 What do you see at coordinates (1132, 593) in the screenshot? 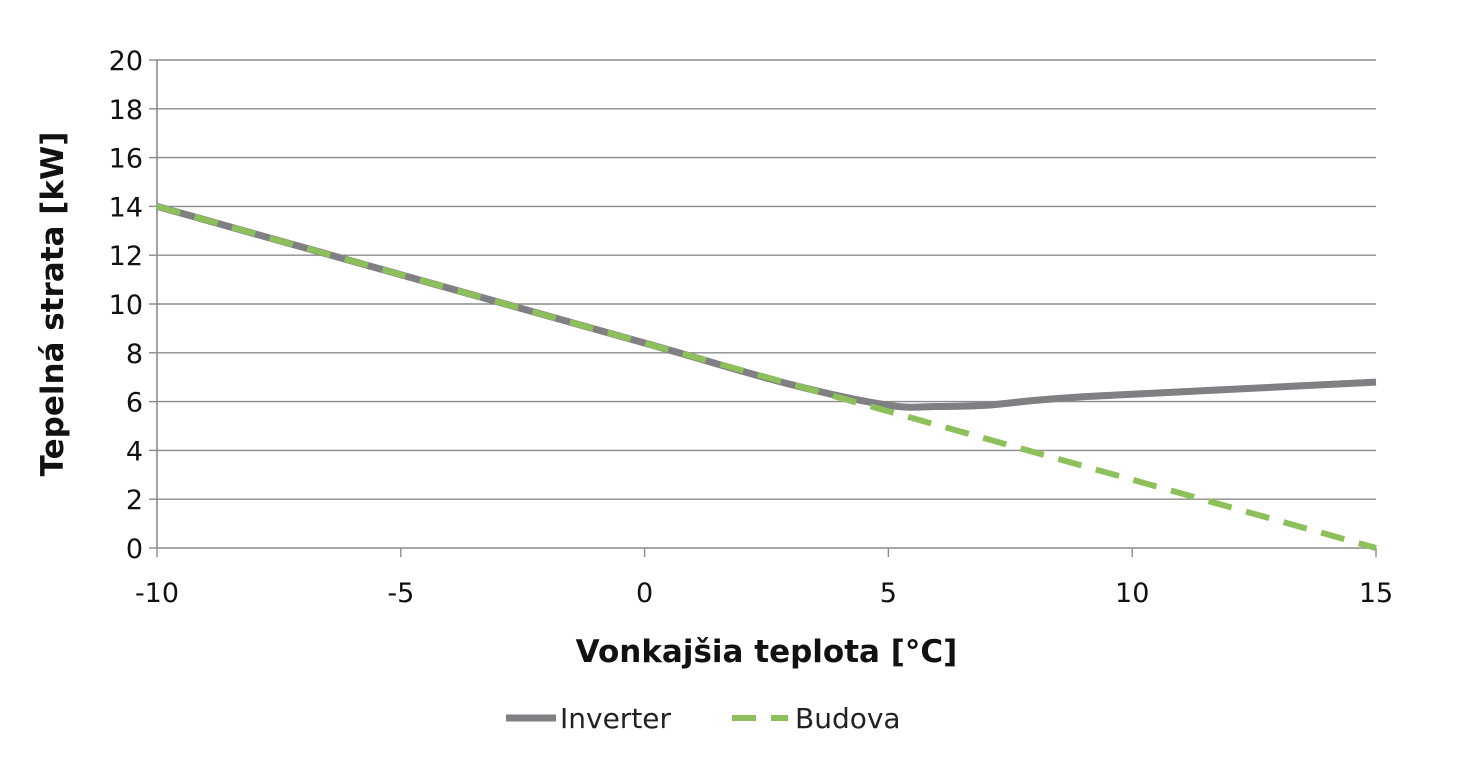
I see `x-tick-label-10: 10` at bounding box center [1132, 593].